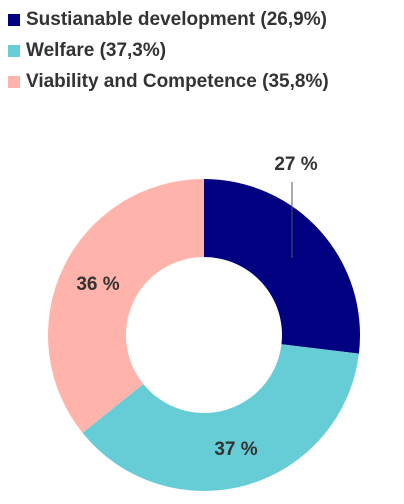 The height and width of the screenshot is (504, 404). I want to click on legend-label-sustainable-development: Sustianable development (26,9%), so click(176, 19).